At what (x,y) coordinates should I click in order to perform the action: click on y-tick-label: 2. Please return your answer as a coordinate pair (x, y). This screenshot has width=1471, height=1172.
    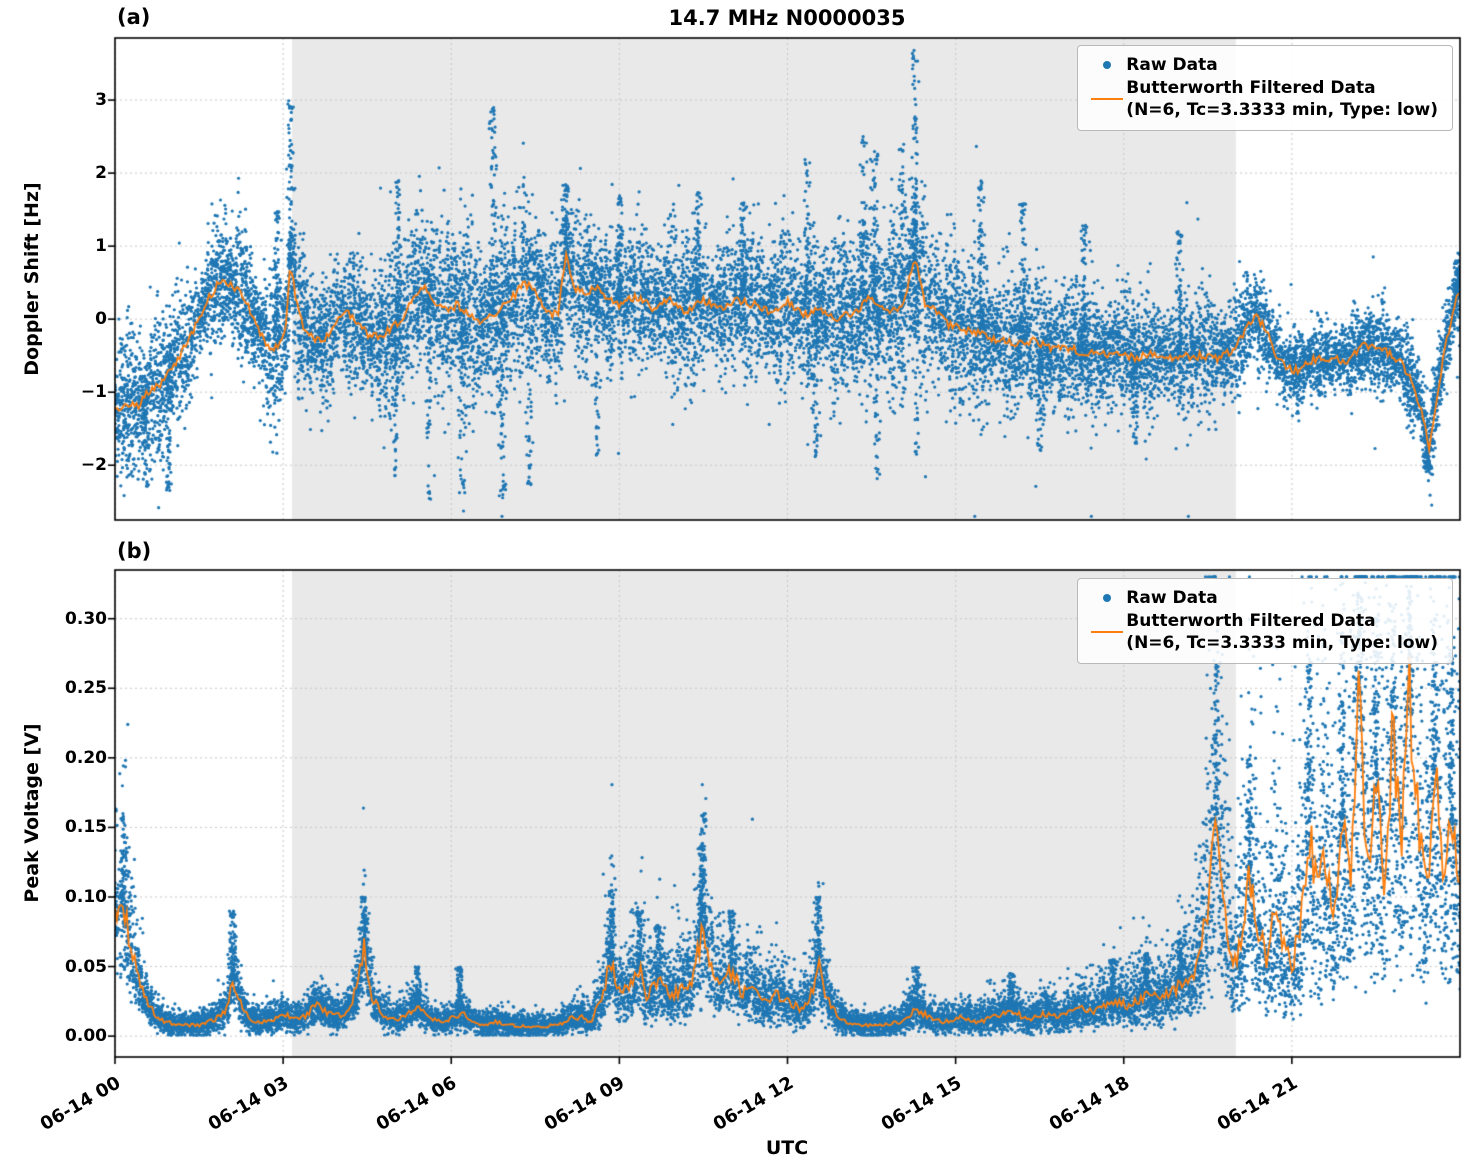
    Looking at the image, I should click on (101, 173).